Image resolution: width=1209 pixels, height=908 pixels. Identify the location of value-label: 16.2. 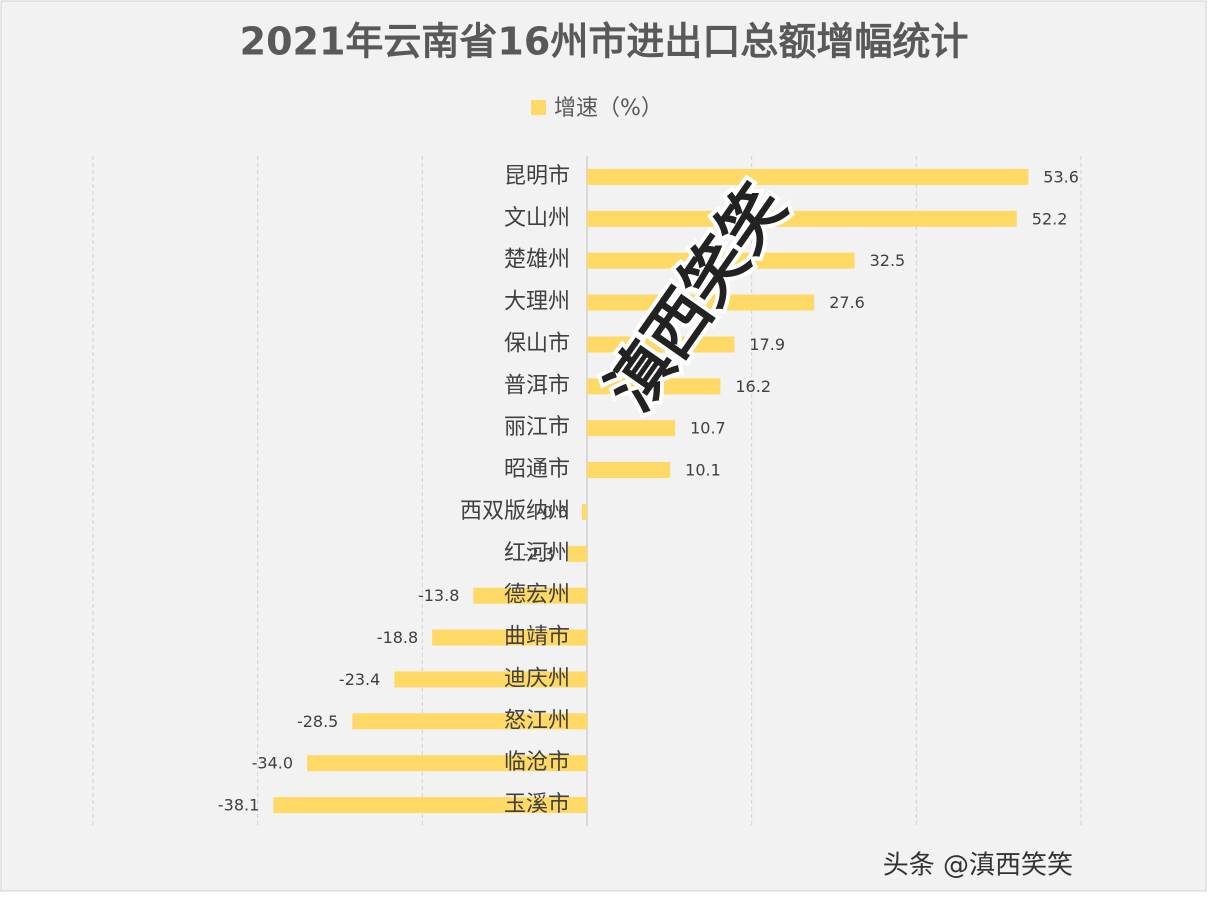
(753, 386).